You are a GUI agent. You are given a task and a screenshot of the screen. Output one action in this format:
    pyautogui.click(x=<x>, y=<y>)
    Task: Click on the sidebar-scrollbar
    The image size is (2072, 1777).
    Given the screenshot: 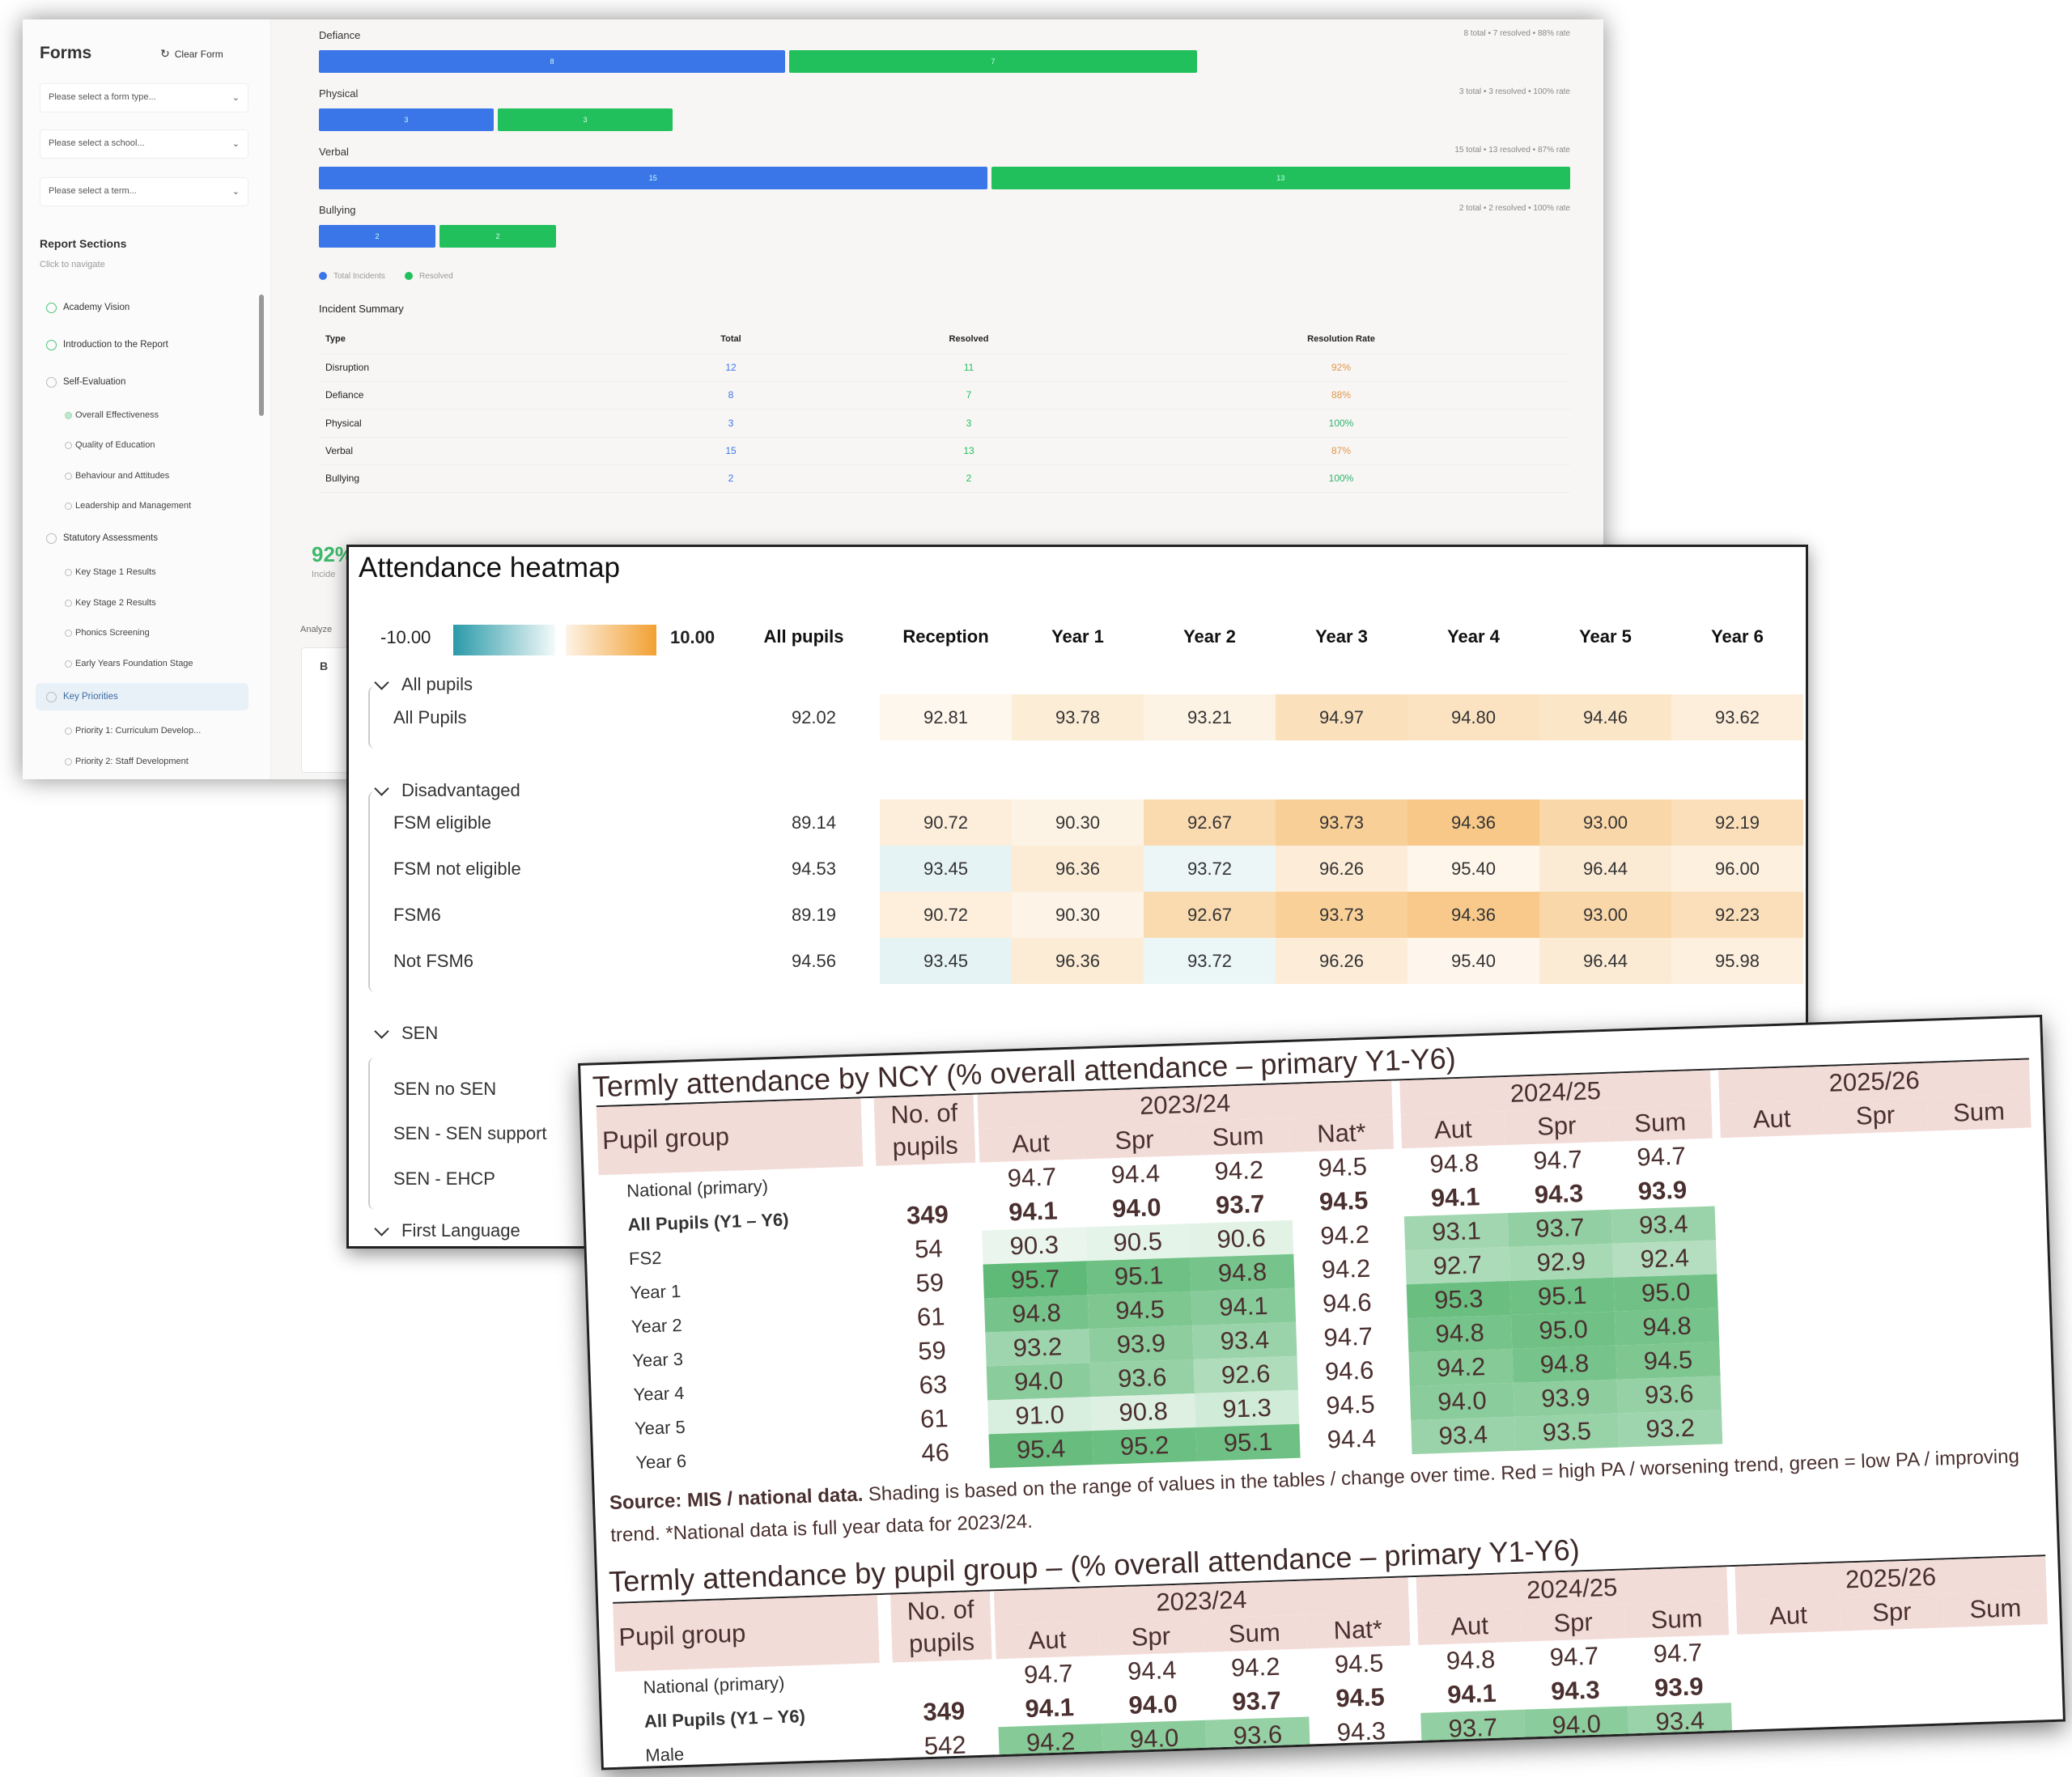 What is the action you would take?
    pyautogui.click(x=261, y=529)
    